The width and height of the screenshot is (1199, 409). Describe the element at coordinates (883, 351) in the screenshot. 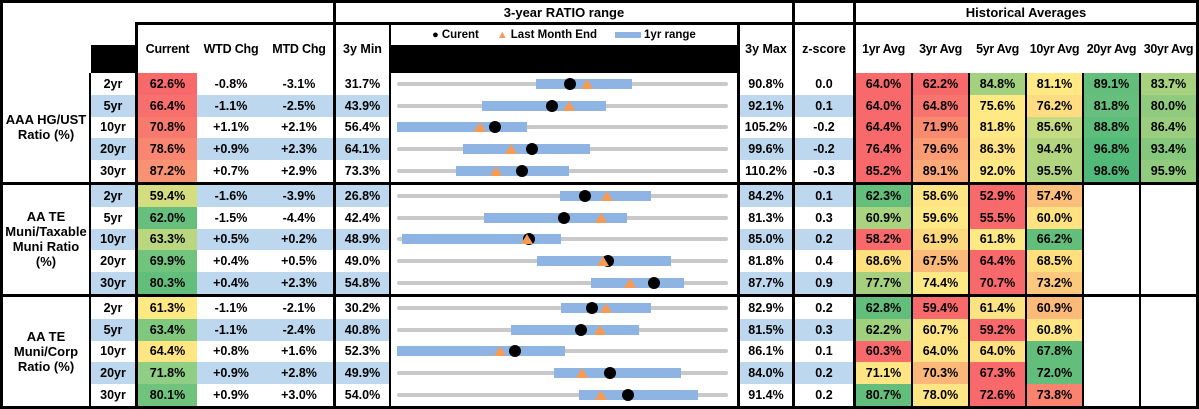

I see `avg-value: 60.3%` at that location.